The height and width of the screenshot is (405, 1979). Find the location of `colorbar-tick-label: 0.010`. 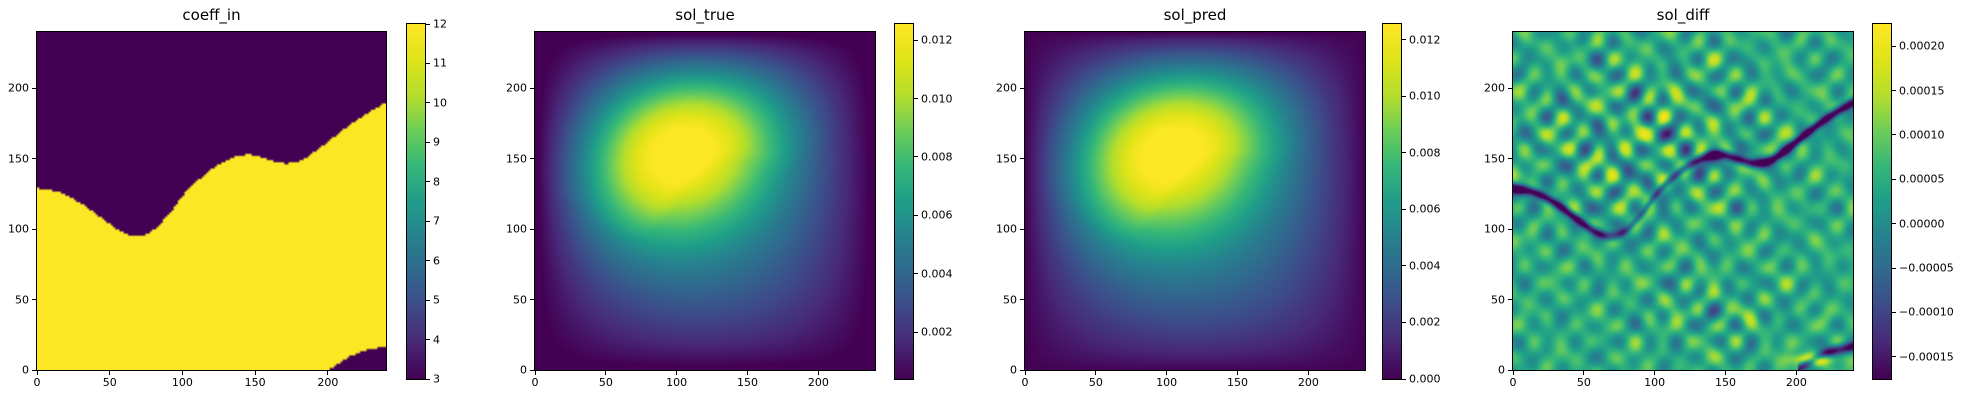

colorbar-tick-label: 0.010 is located at coordinates (937, 98).